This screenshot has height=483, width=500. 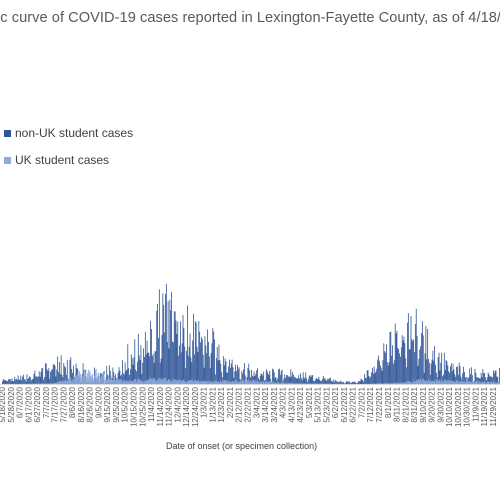 What do you see at coordinates (230, 402) in the screenshot?
I see `x-tick-label: 2/2/2021` at bounding box center [230, 402].